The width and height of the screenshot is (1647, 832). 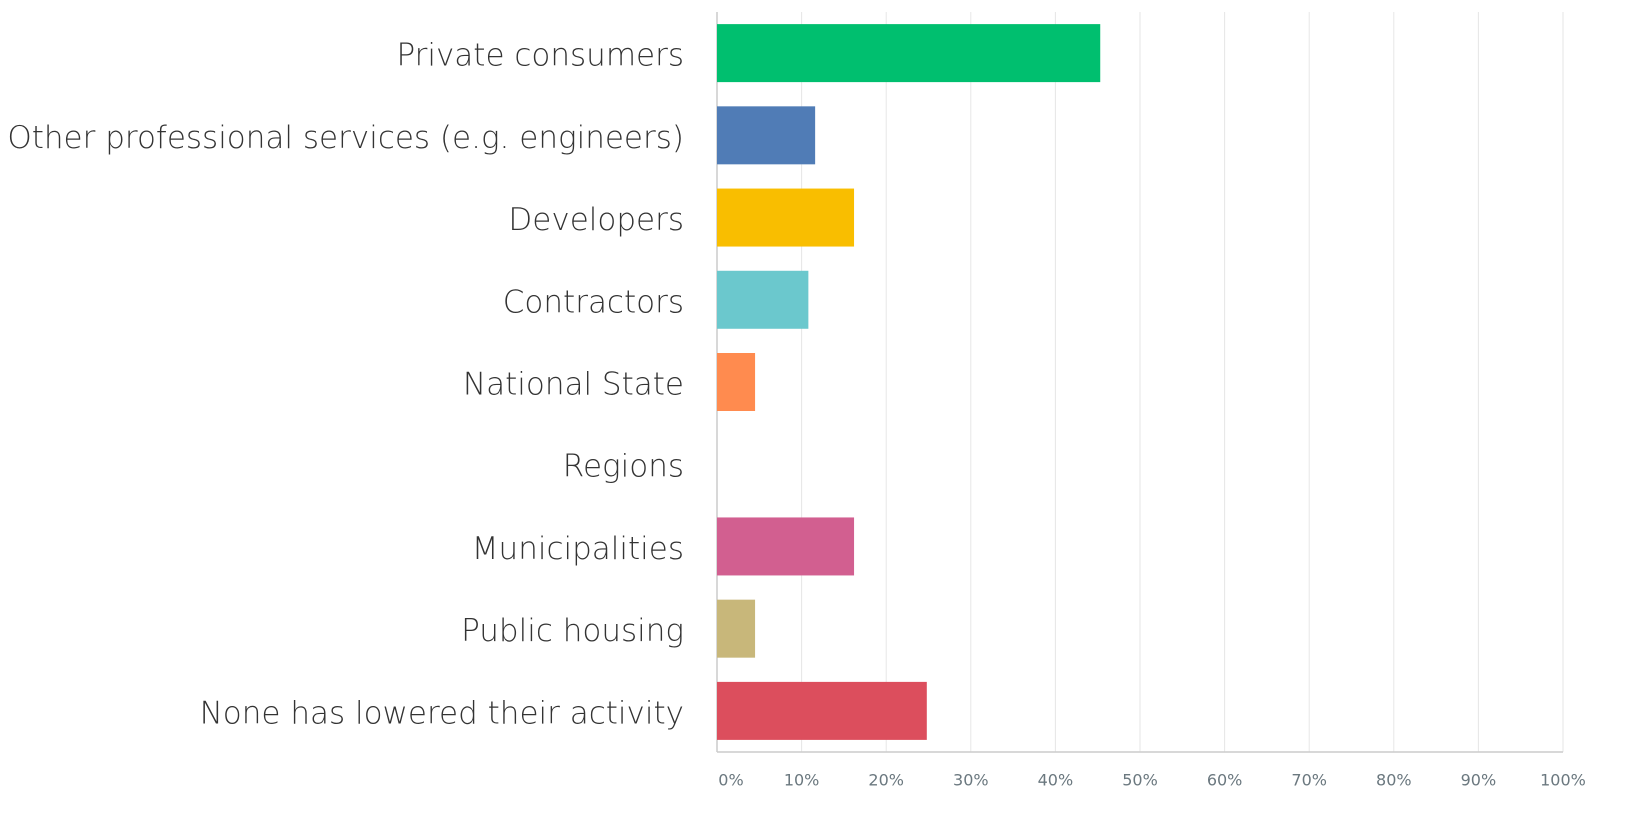 I want to click on category-label: Private consumers, so click(x=540, y=56).